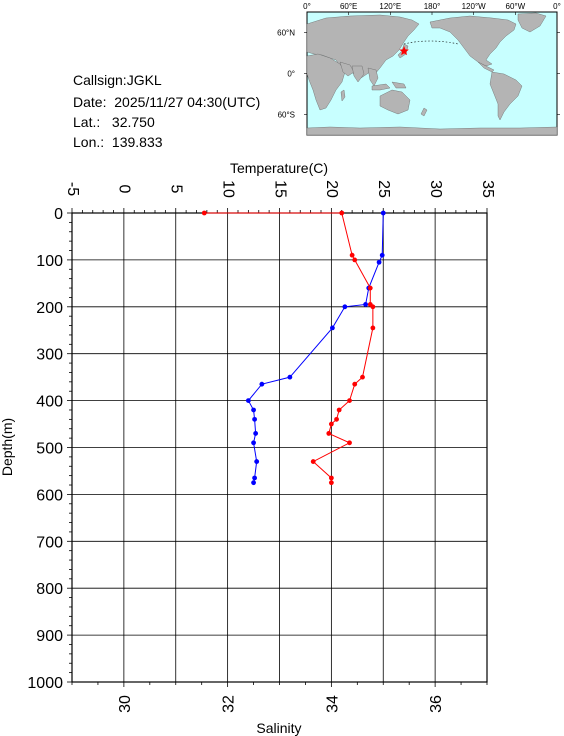  What do you see at coordinates (45, 683) in the screenshot?
I see `depth-tick-label: 1000` at bounding box center [45, 683].